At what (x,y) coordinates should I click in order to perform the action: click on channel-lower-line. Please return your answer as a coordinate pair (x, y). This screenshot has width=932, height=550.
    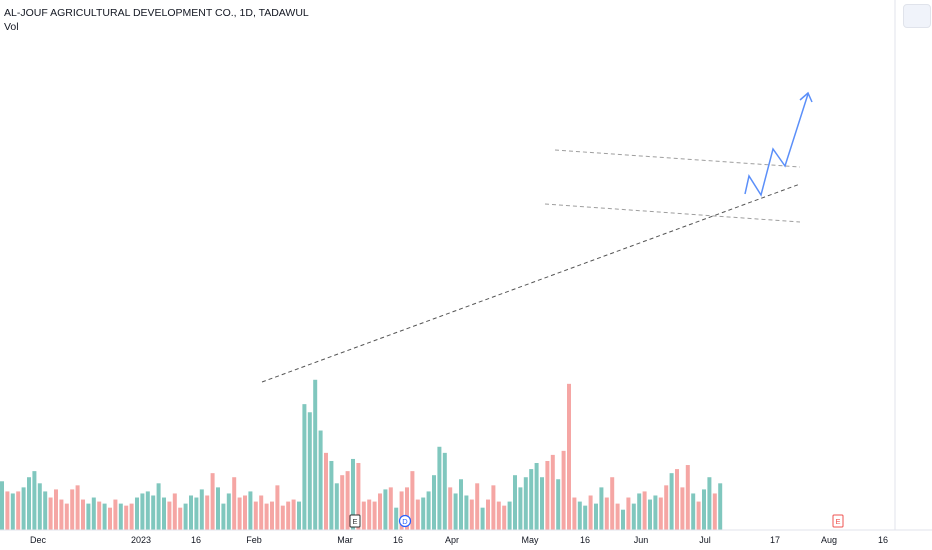
    Looking at the image, I should click on (672, 213).